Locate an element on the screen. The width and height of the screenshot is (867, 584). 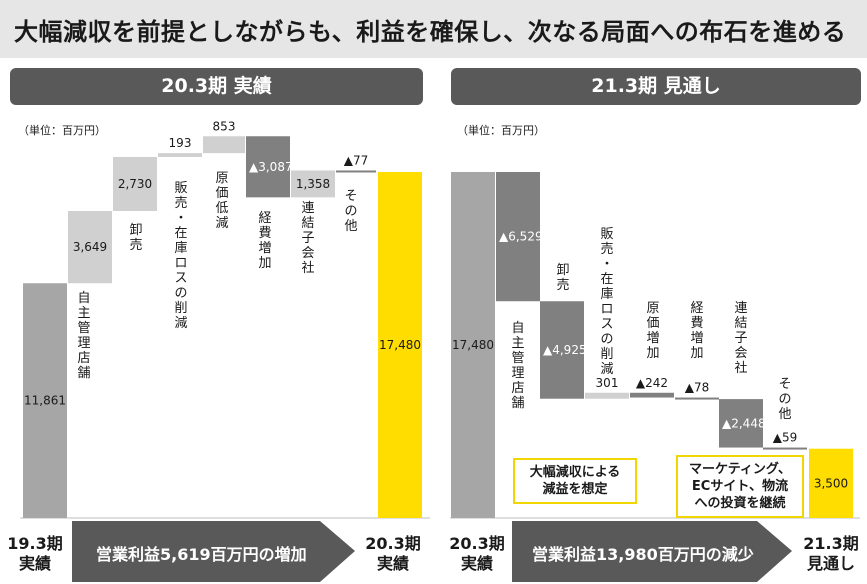
value-label: 3,649 is located at coordinates (90, 247).